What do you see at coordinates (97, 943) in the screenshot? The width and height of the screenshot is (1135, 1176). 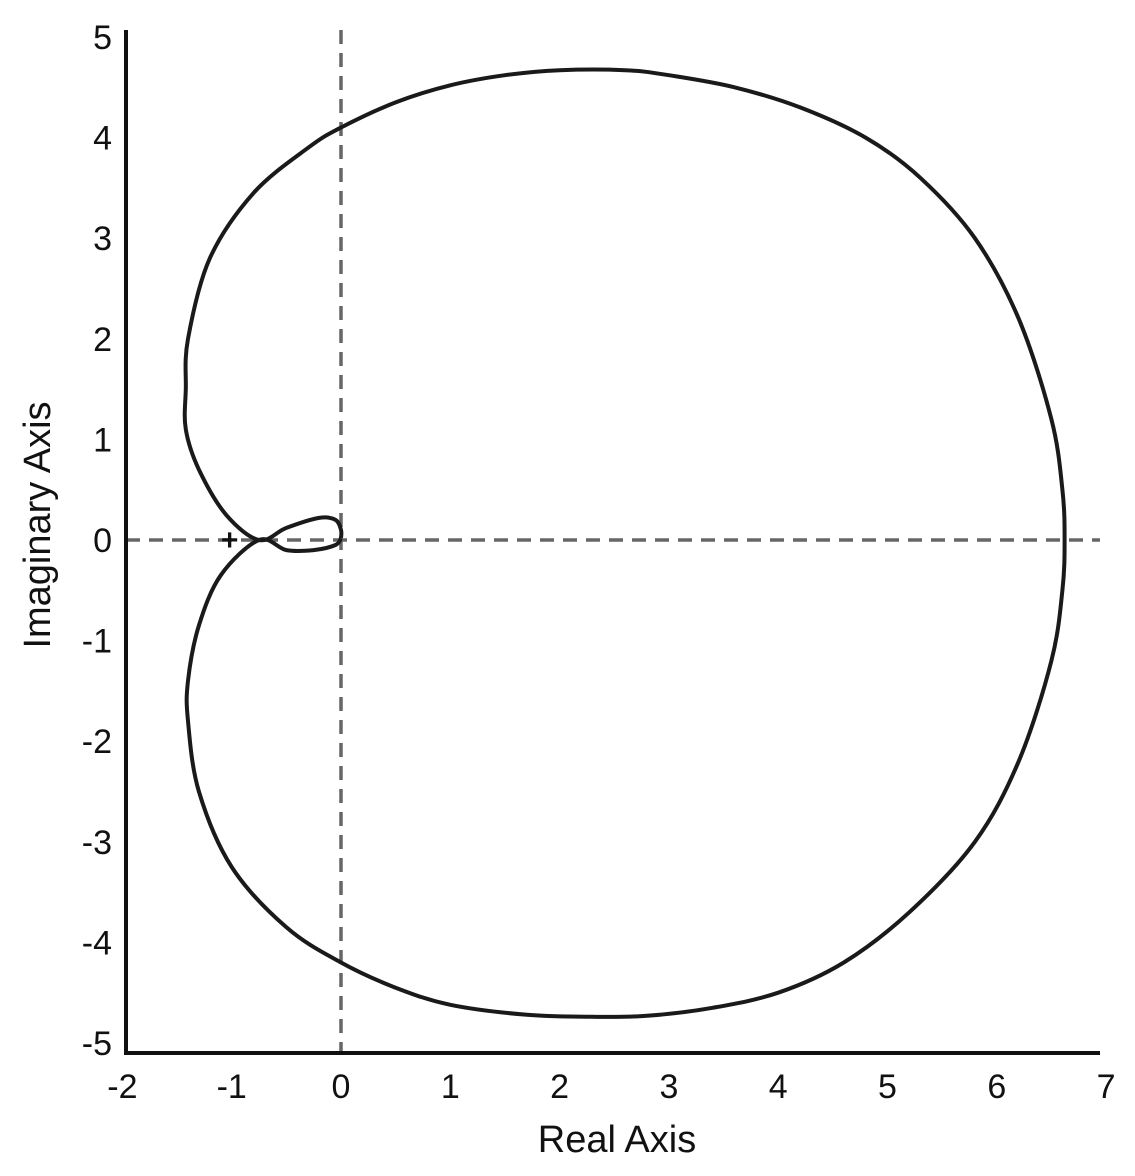 I see `y-tick-label: -4` at bounding box center [97, 943].